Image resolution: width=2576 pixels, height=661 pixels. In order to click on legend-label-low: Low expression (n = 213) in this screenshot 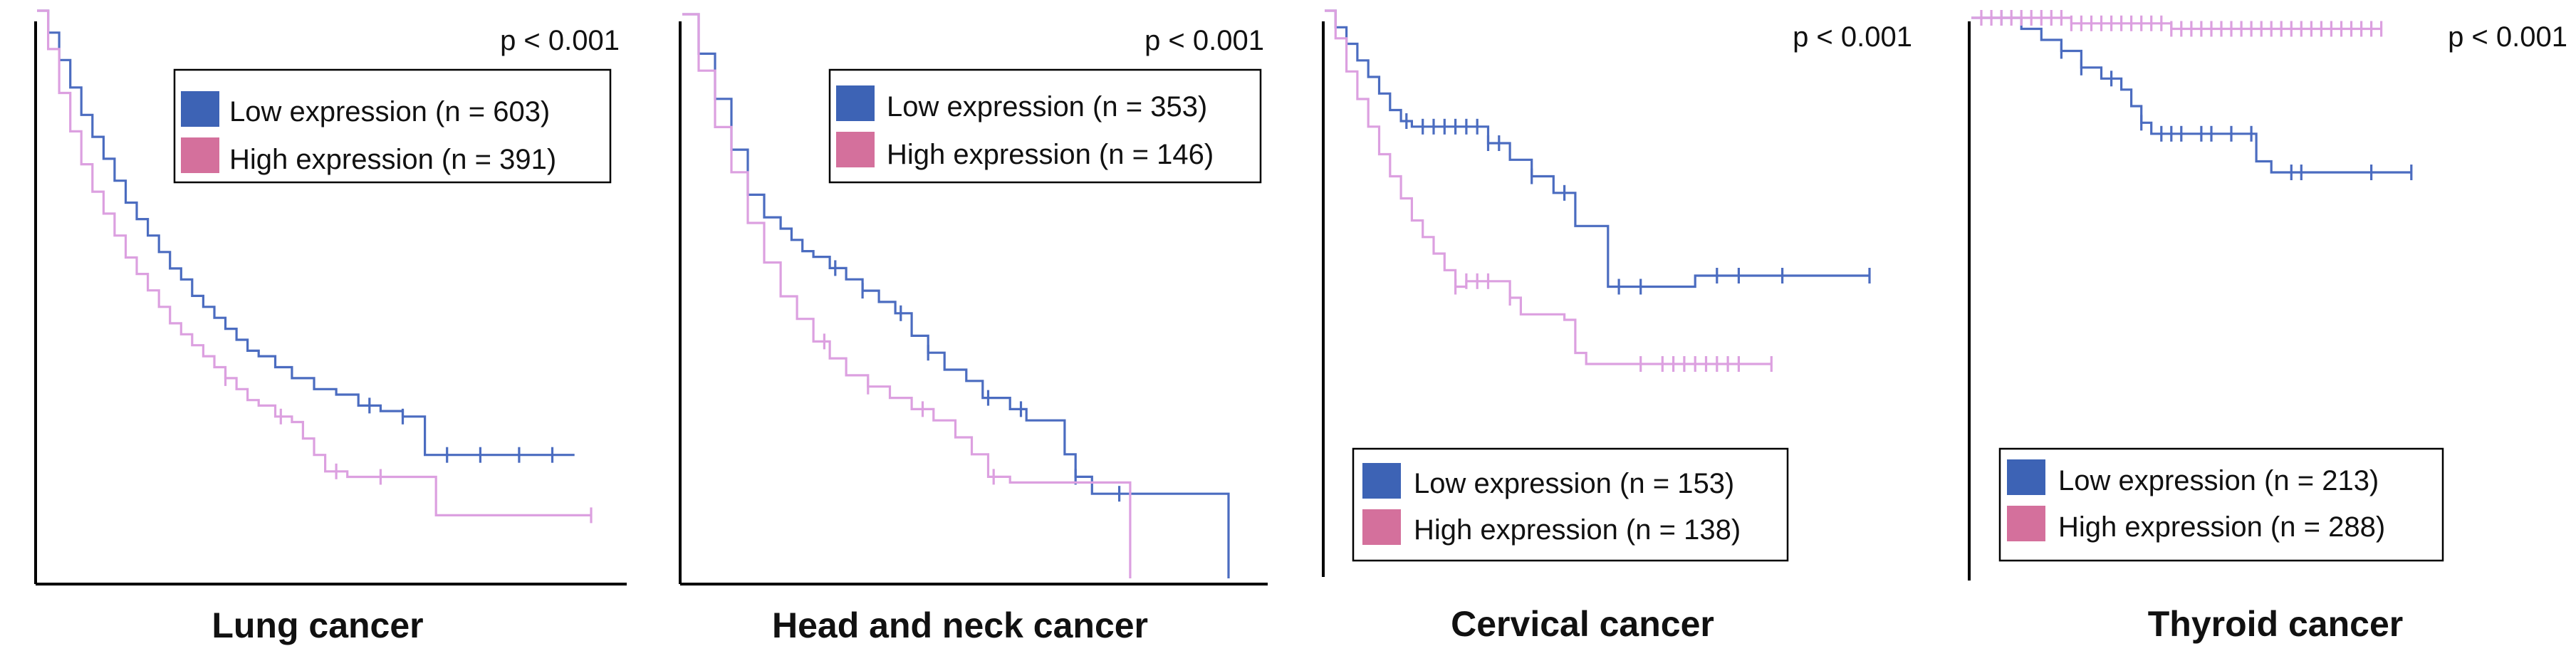, I will do `click(2218, 480)`.